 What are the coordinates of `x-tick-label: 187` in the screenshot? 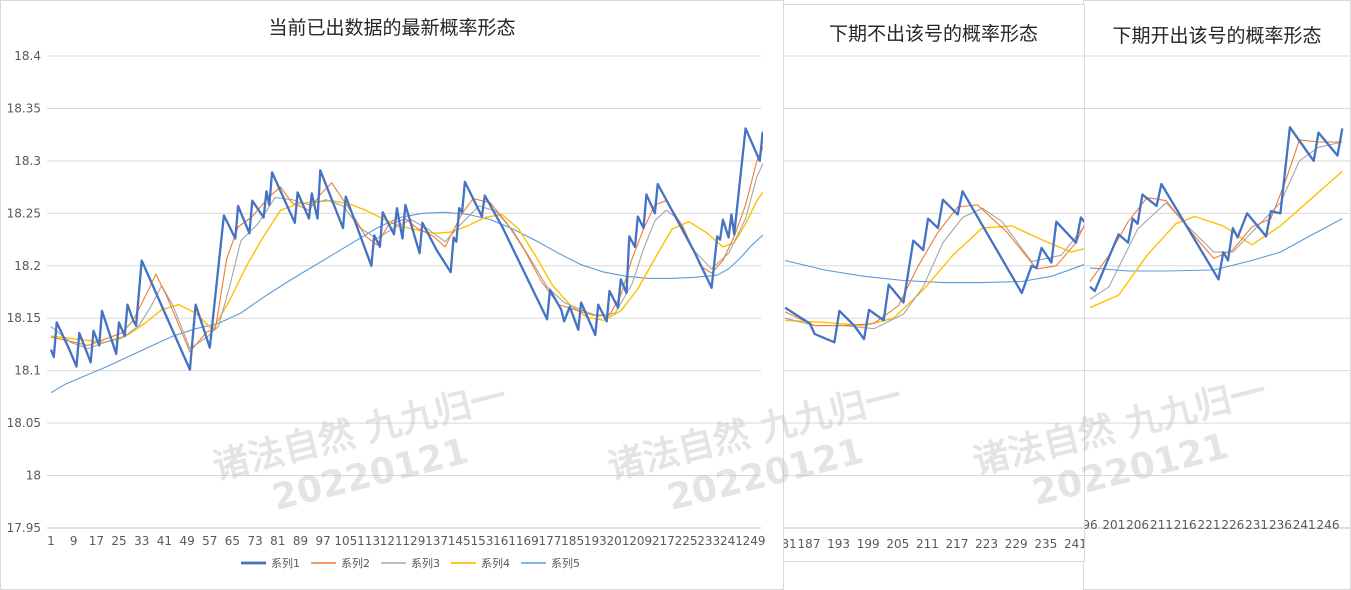 It's located at (809, 544).